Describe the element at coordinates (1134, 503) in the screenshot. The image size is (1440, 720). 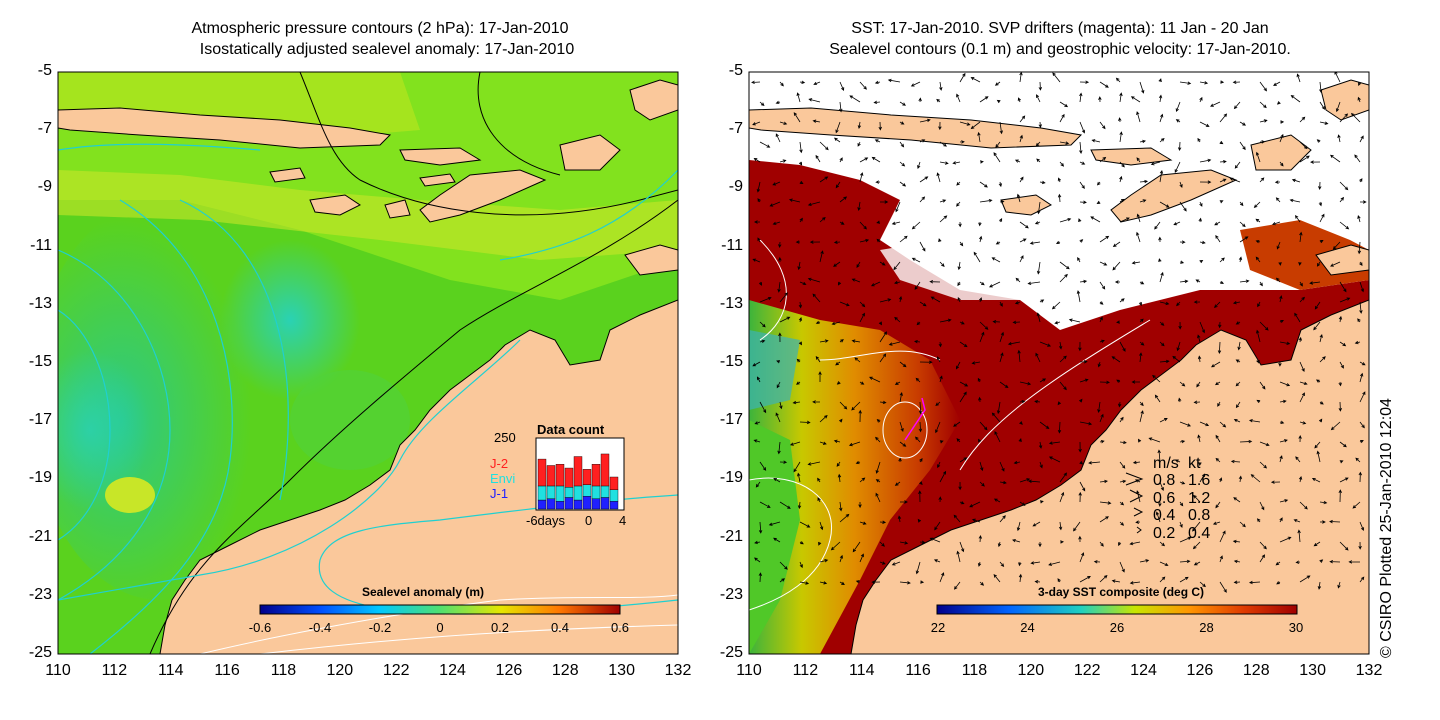
I see `velocity-legend-arrows` at that location.